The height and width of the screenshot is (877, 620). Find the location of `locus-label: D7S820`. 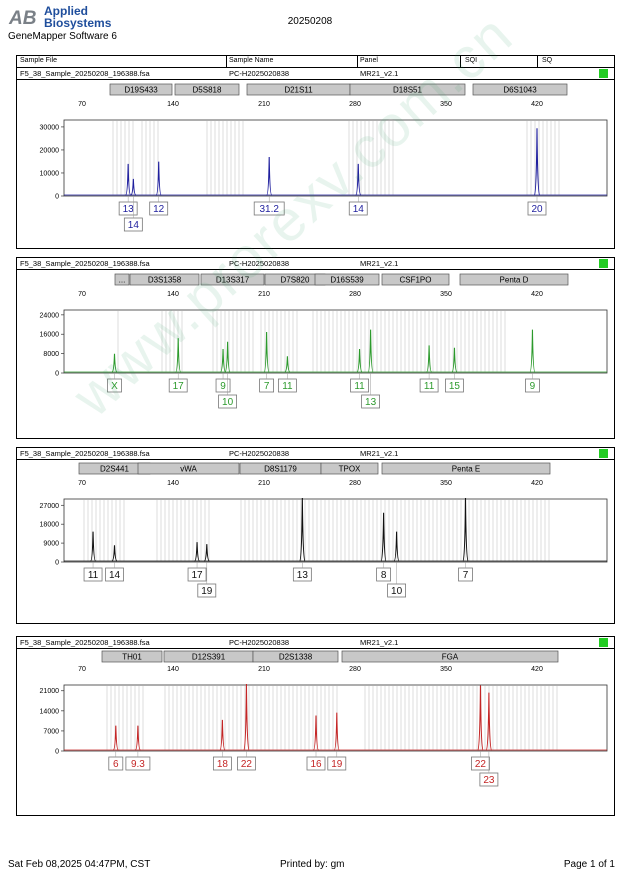

locus-label: D7S820 is located at coordinates (295, 280).